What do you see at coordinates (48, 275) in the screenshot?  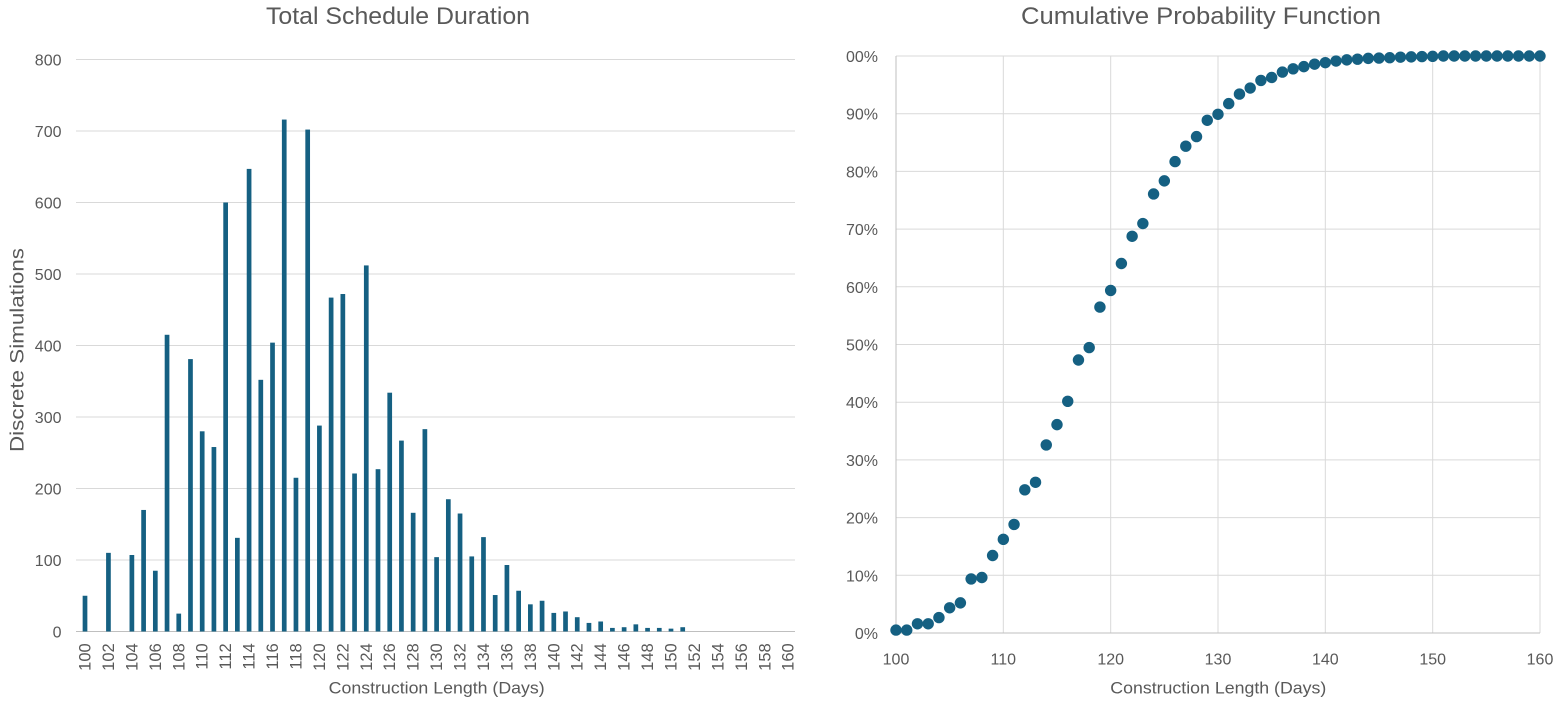 I see `svg-text: 500` at bounding box center [48, 275].